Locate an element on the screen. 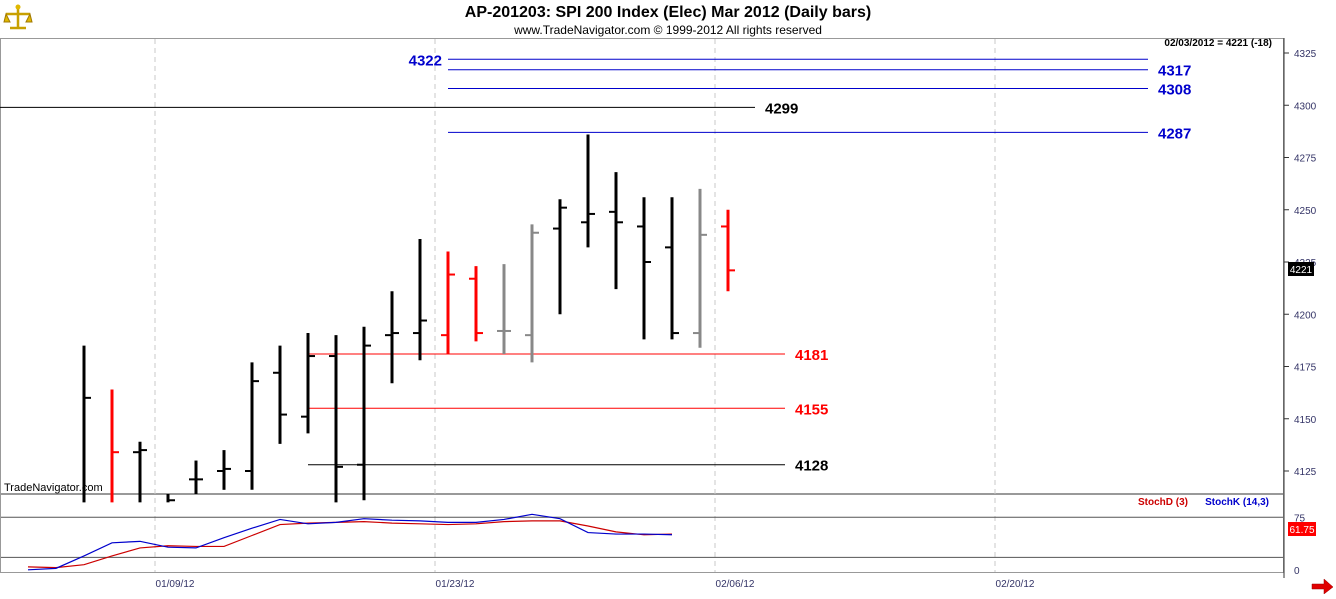 This screenshot has width=1336, height=599. stoch-tick-label: 75 is located at coordinates (1300, 518).